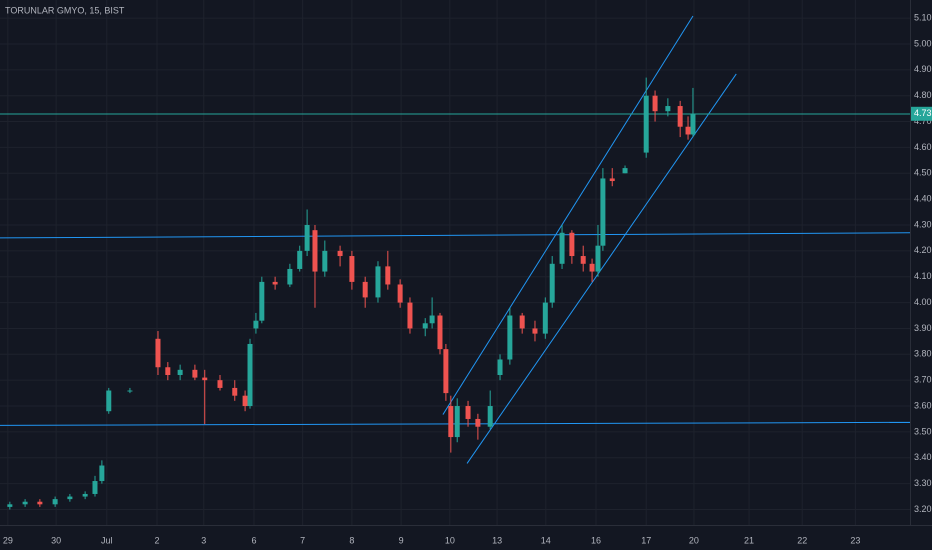  Describe the element at coordinates (596, 540) in the screenshot. I see `x-tick-label: 16` at that location.